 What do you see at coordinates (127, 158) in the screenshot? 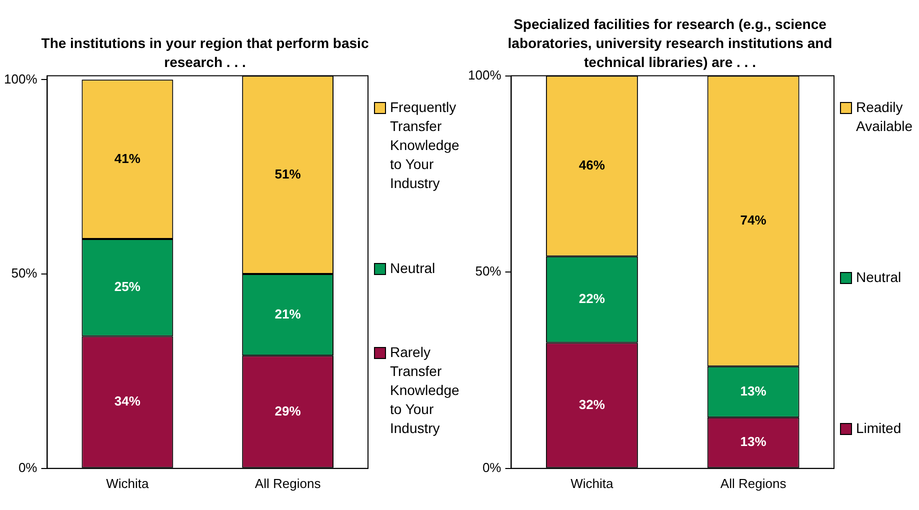
I see `data-label: 41%` at bounding box center [127, 158].